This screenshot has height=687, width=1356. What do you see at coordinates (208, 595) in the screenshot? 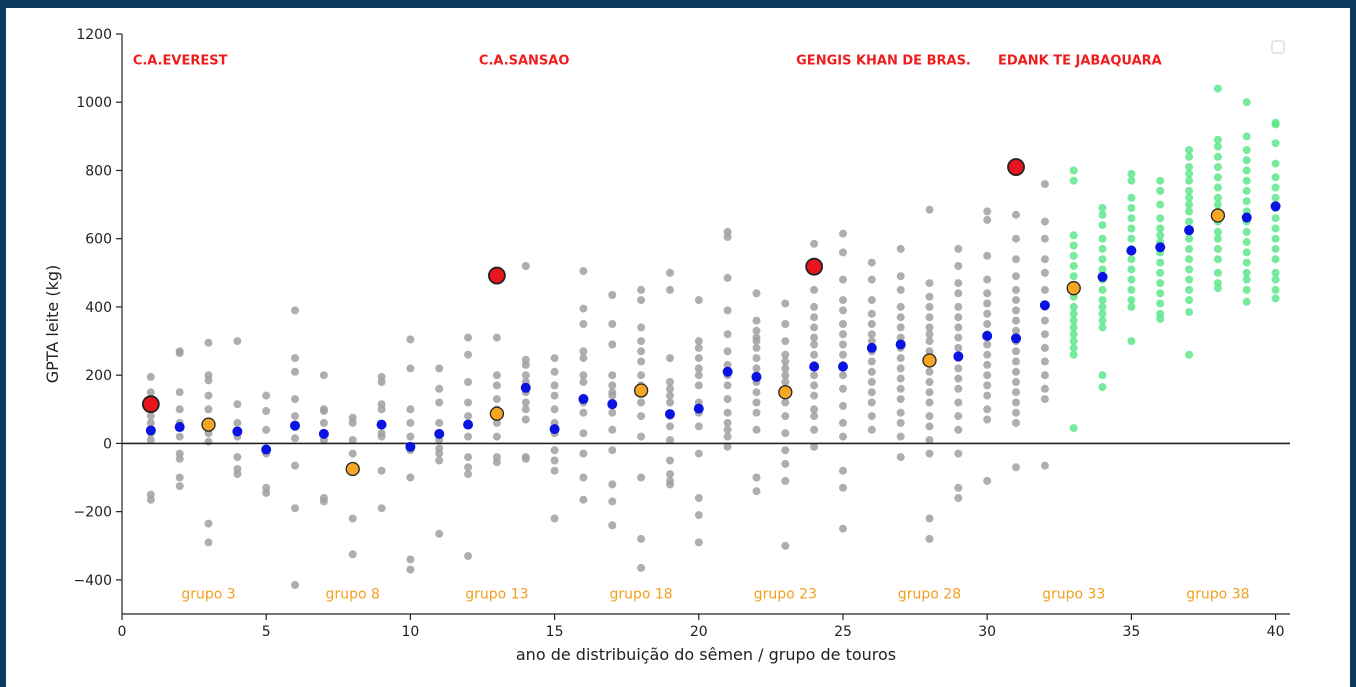
I see `group-label: grupo 3` at bounding box center [208, 595].